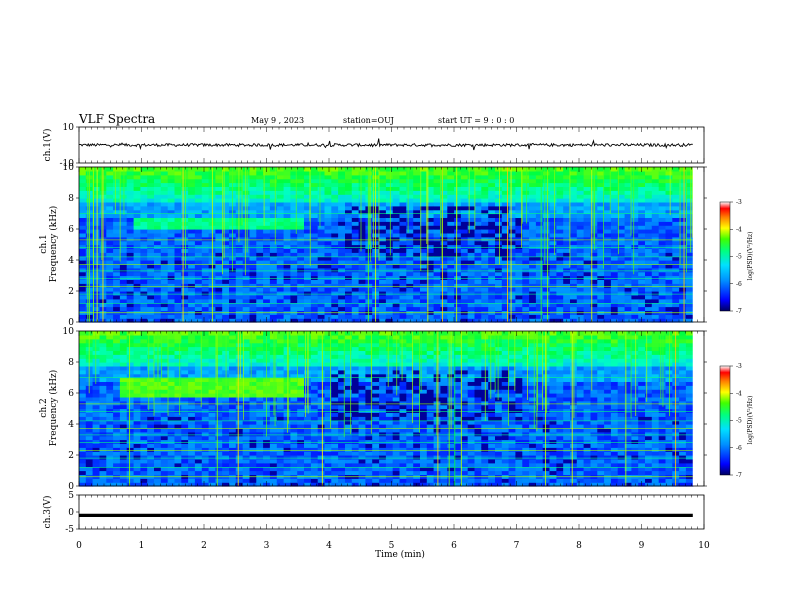  I want to click on ytick-label: -10, so click(67, 164).